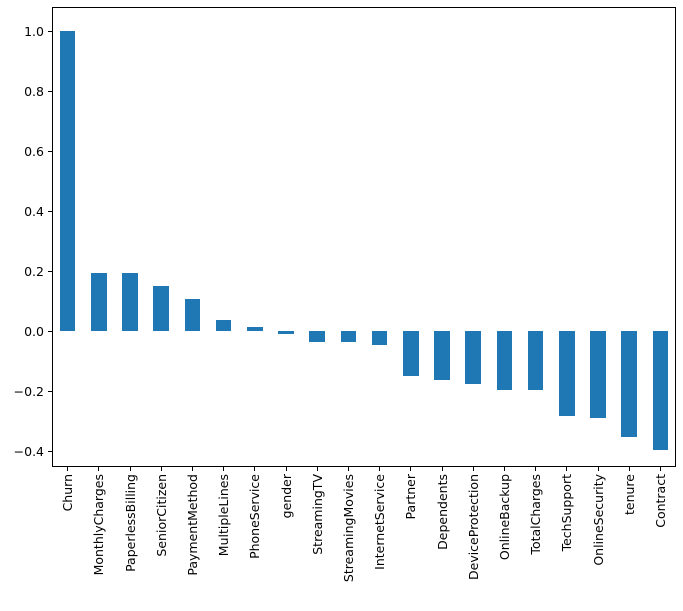  I want to click on x-tick-label-OnlineSecurity: OnlineSecurity, so click(598, 520).